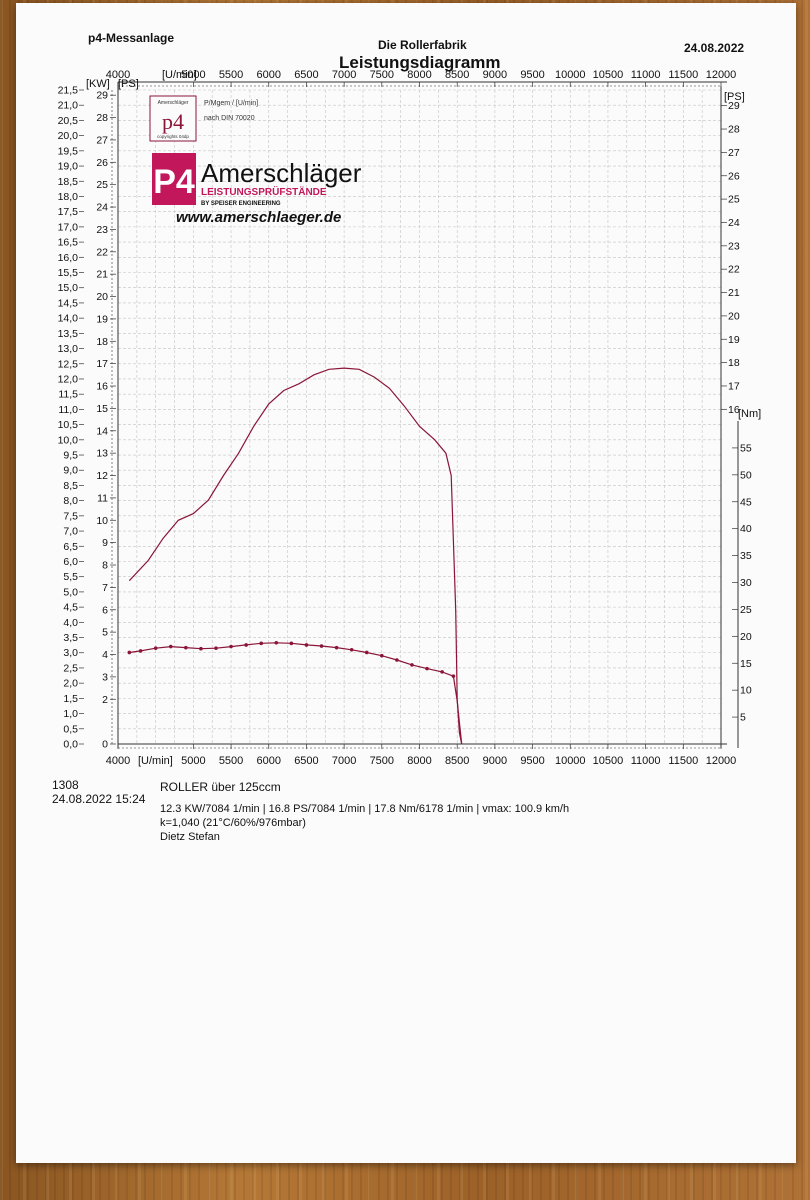 The width and height of the screenshot is (810, 1200). Describe the element at coordinates (295, 556) in the screenshot. I see `data-series` at that location.